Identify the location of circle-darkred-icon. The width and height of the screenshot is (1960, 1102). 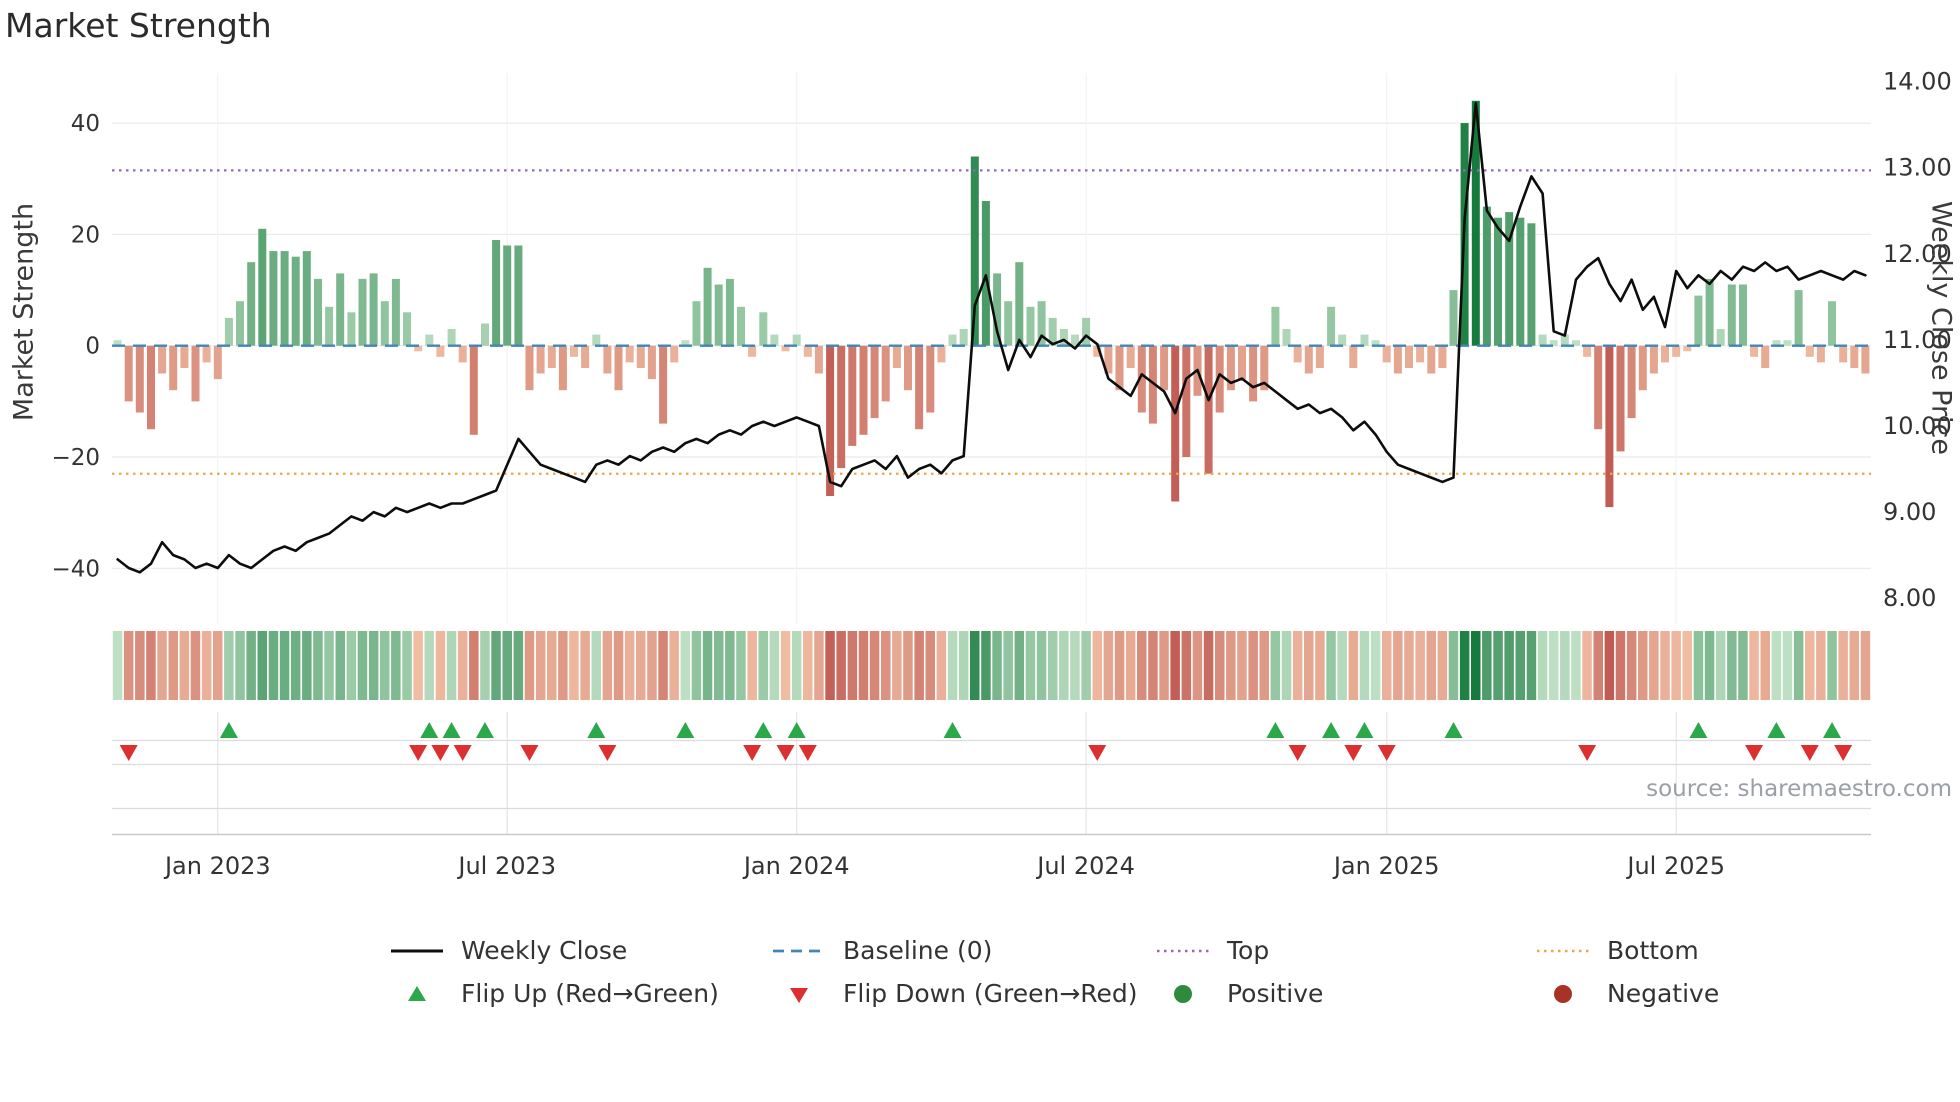
(1563, 993).